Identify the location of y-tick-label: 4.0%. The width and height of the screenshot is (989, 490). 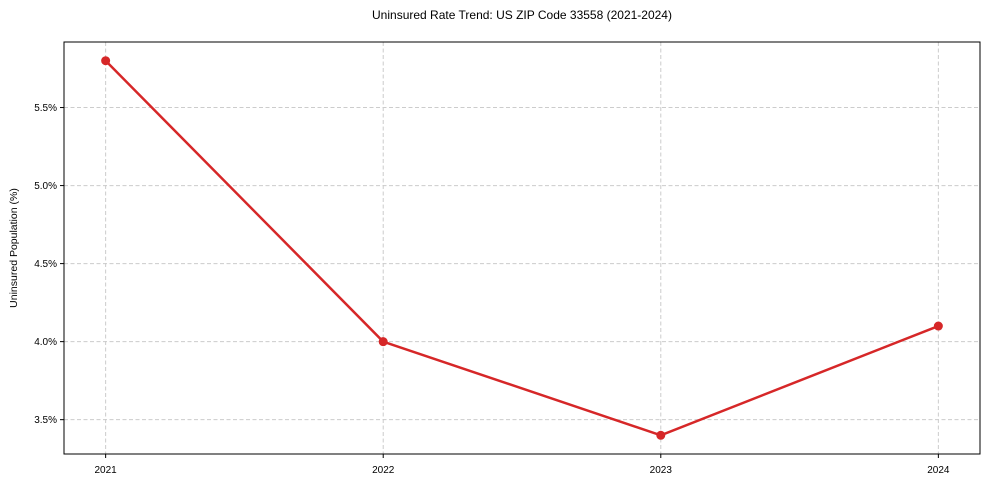
(45, 342).